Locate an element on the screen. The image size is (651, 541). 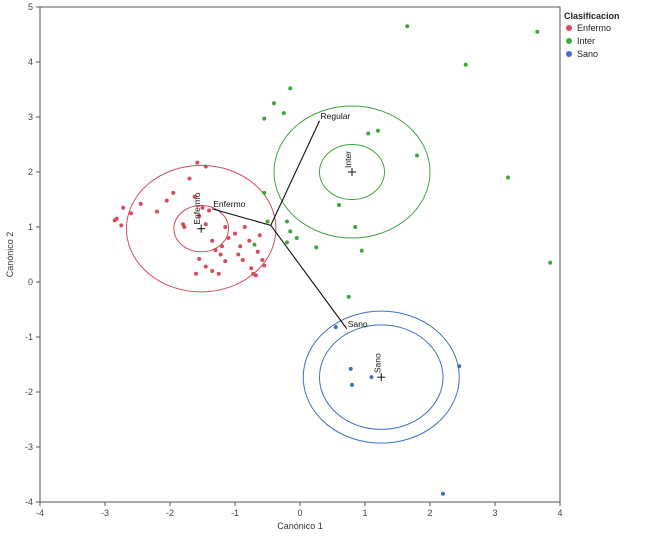
legend-label-sano: Sano is located at coordinates (587, 54).